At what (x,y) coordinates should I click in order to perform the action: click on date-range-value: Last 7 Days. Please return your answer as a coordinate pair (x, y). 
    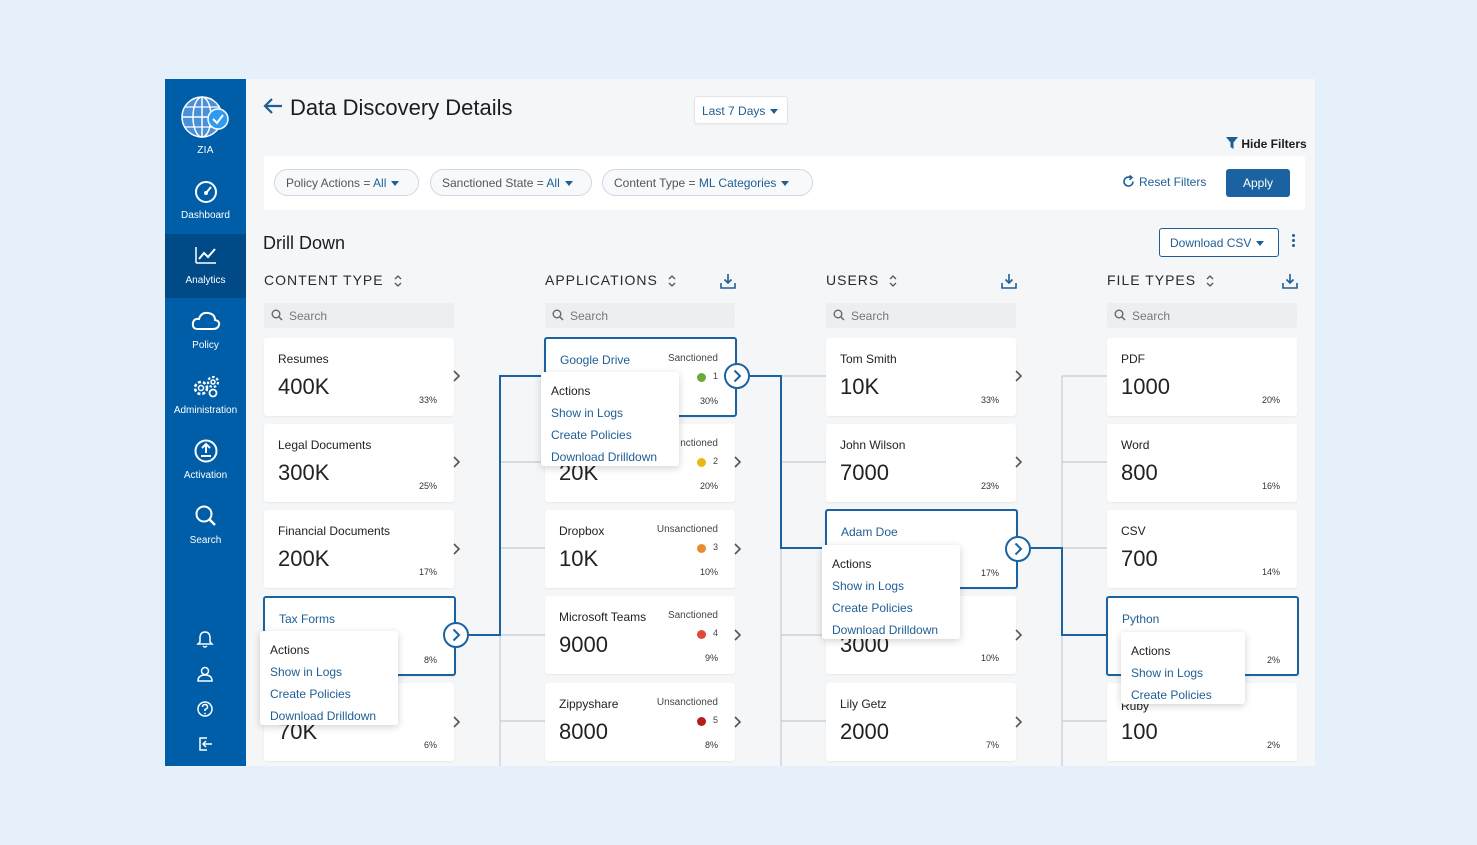
    Looking at the image, I should click on (734, 111).